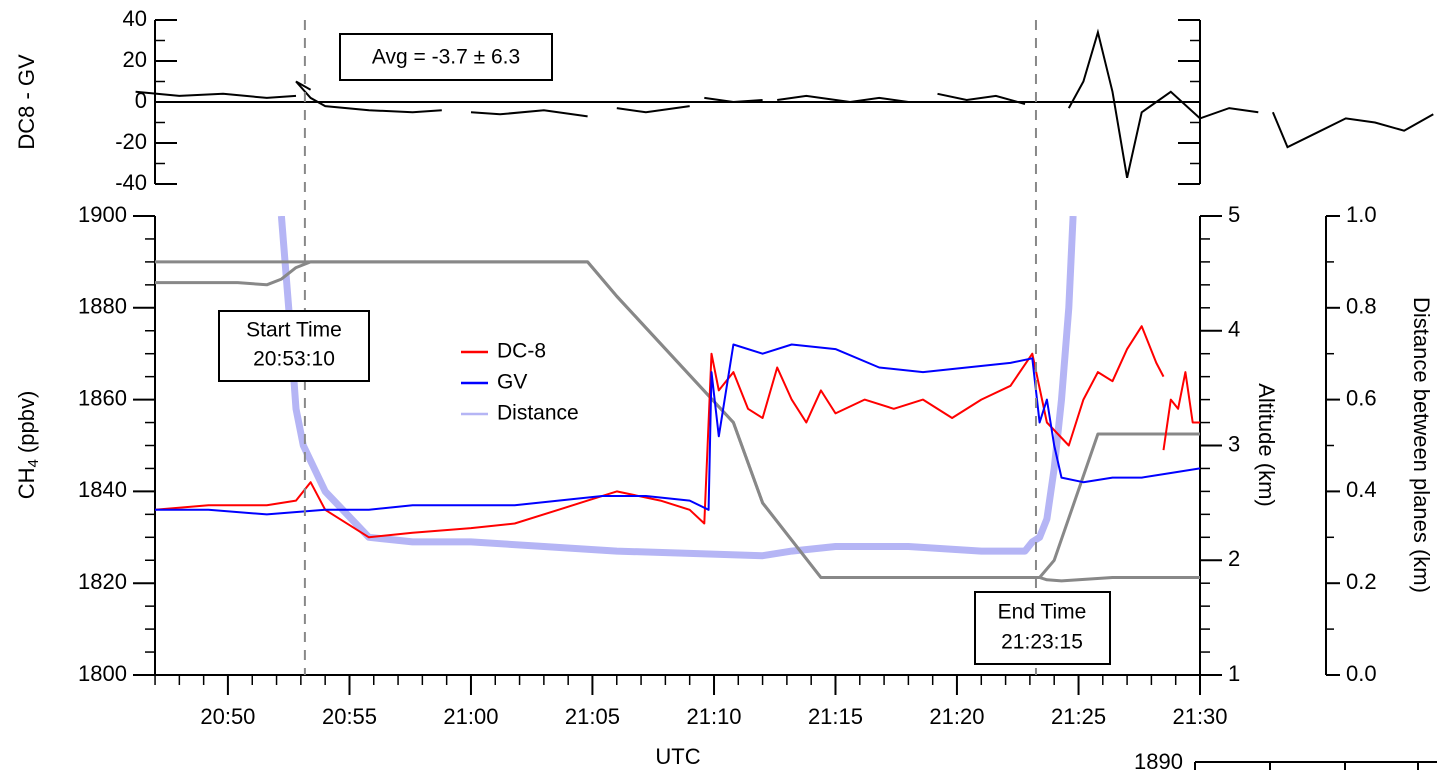  What do you see at coordinates (1421, 445) in the screenshot?
I see `distance-axis-label: Distance between planes (km)` at bounding box center [1421, 445].